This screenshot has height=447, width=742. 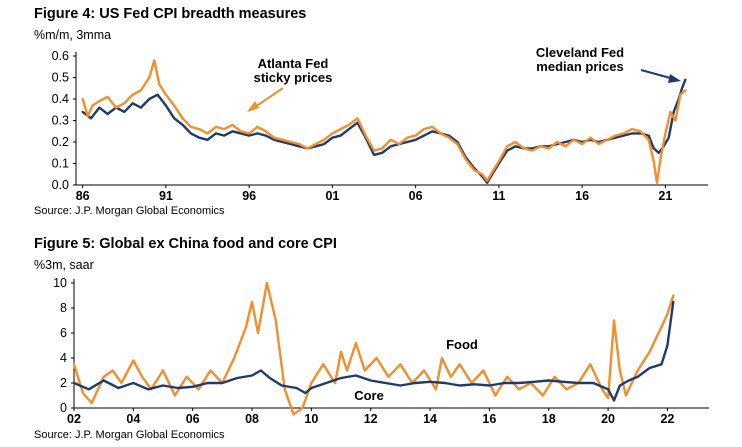 What do you see at coordinates (63, 408) in the screenshot?
I see `y-tick-label: 0` at bounding box center [63, 408].